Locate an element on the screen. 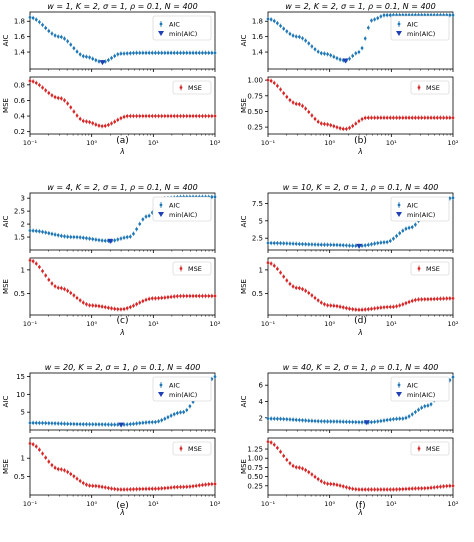 The image size is (474, 542). subfigure-label: (f) is located at coordinates (360, 506).